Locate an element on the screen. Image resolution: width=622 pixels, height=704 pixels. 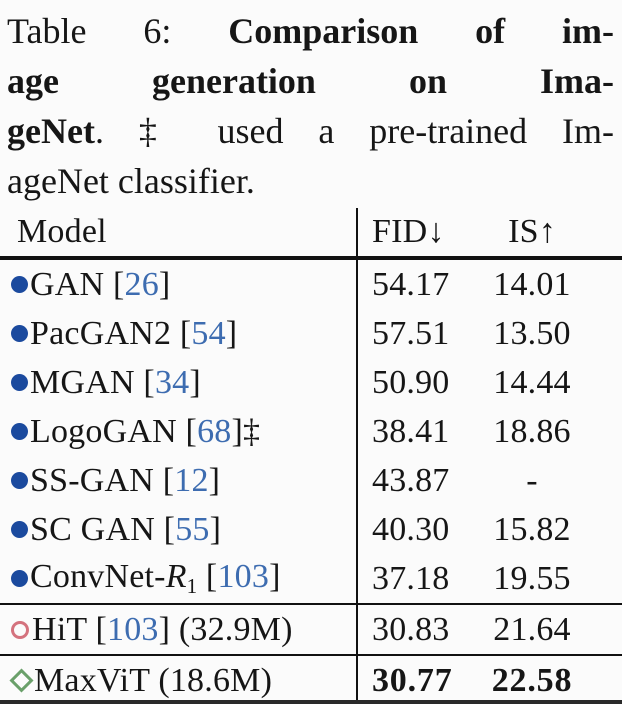
fid-value: 50.90 is located at coordinates (411, 382).